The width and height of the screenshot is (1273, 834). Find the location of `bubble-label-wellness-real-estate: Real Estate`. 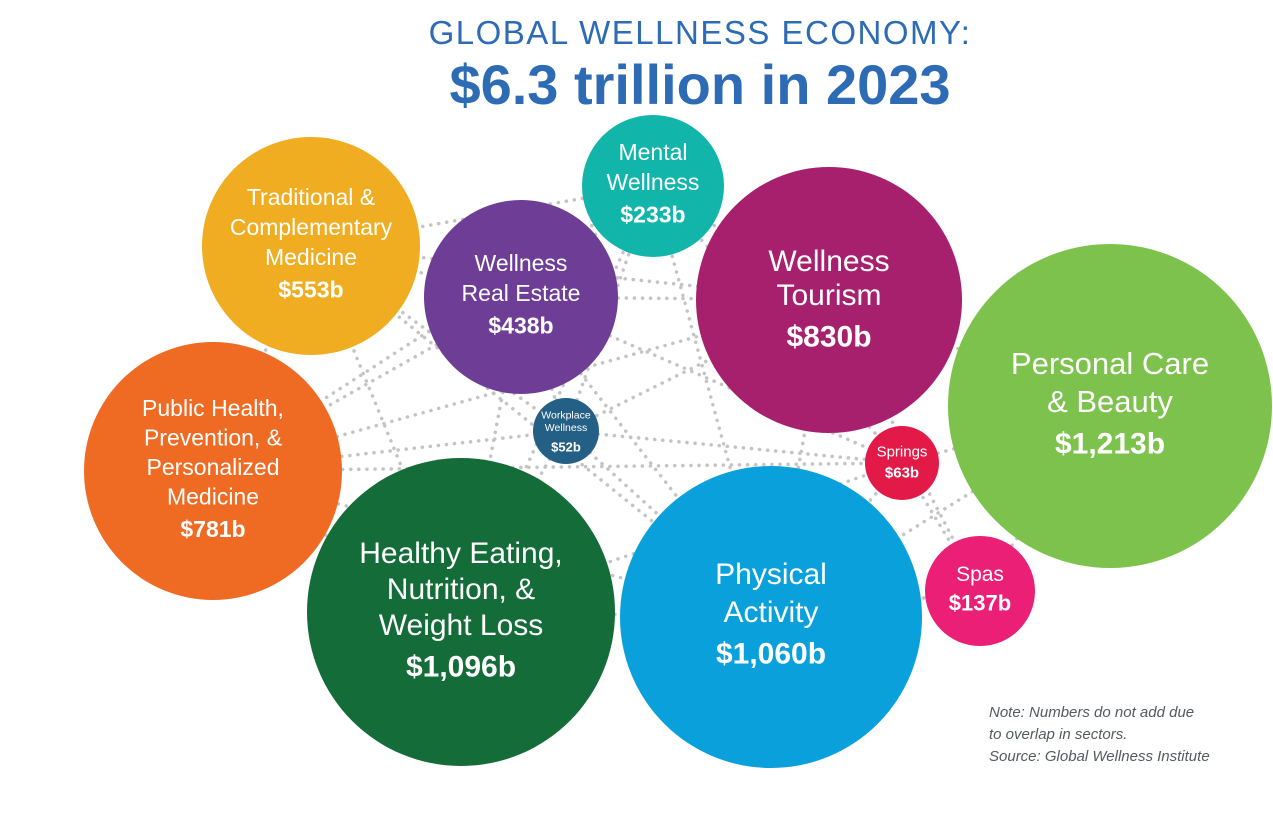

bubble-label-wellness-real-estate: Real Estate is located at coordinates (521, 293).